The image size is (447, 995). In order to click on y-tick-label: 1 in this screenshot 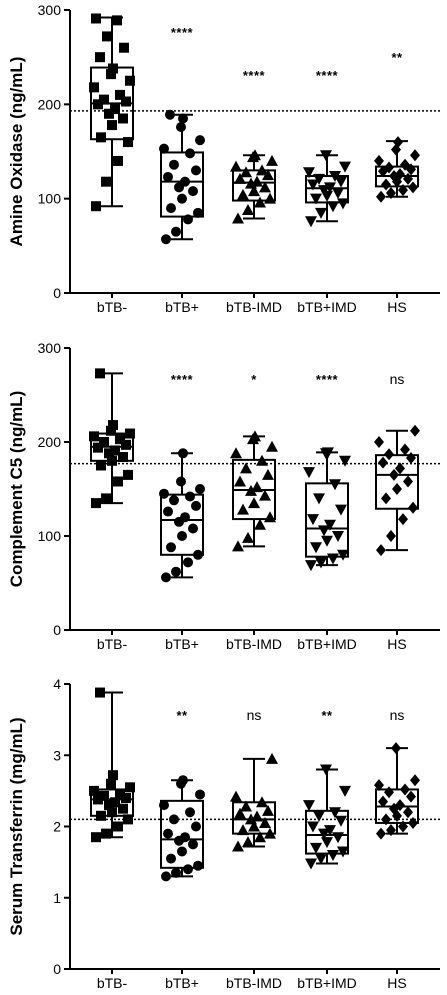, I will do `click(57, 898)`.